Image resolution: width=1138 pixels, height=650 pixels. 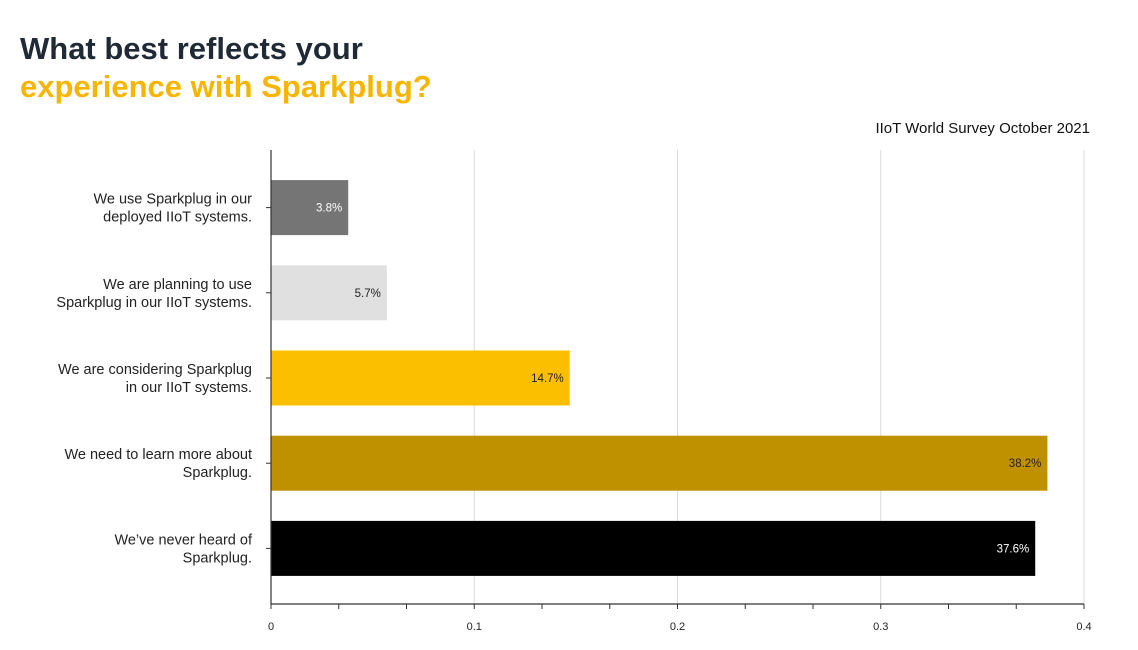 I want to click on source-note: IIoT World Survey October 2021, so click(x=982, y=128).